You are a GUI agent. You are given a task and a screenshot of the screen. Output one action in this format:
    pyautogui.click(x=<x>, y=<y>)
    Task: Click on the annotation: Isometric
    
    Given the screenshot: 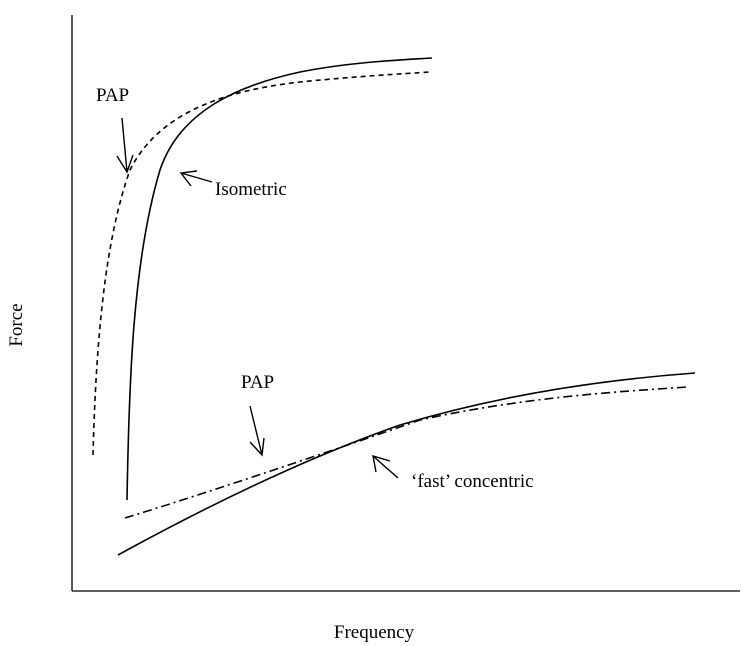 What is the action you would take?
    pyautogui.click(x=251, y=189)
    